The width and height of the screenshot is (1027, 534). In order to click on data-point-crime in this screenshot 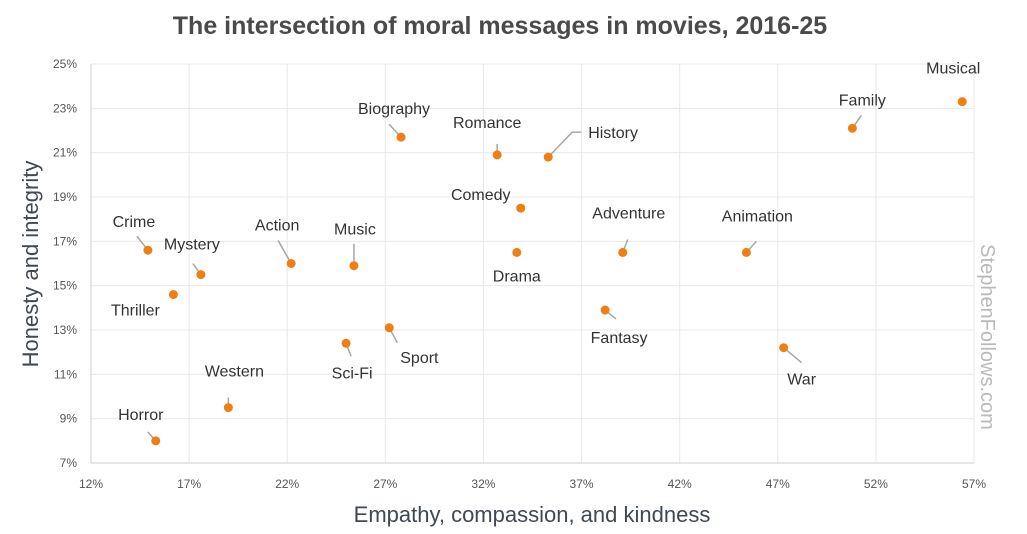, I will do `click(148, 250)`.